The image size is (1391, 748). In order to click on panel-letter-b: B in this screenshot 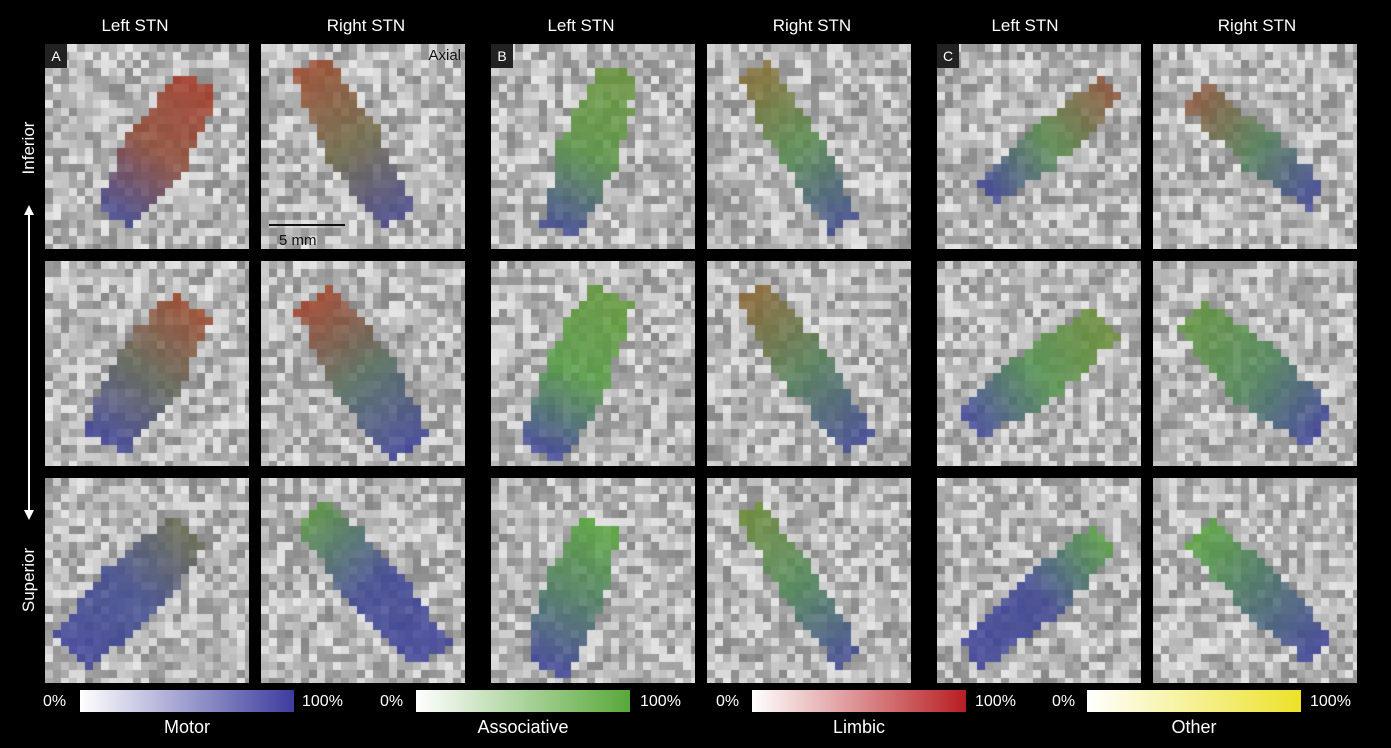, I will do `click(502, 56)`.